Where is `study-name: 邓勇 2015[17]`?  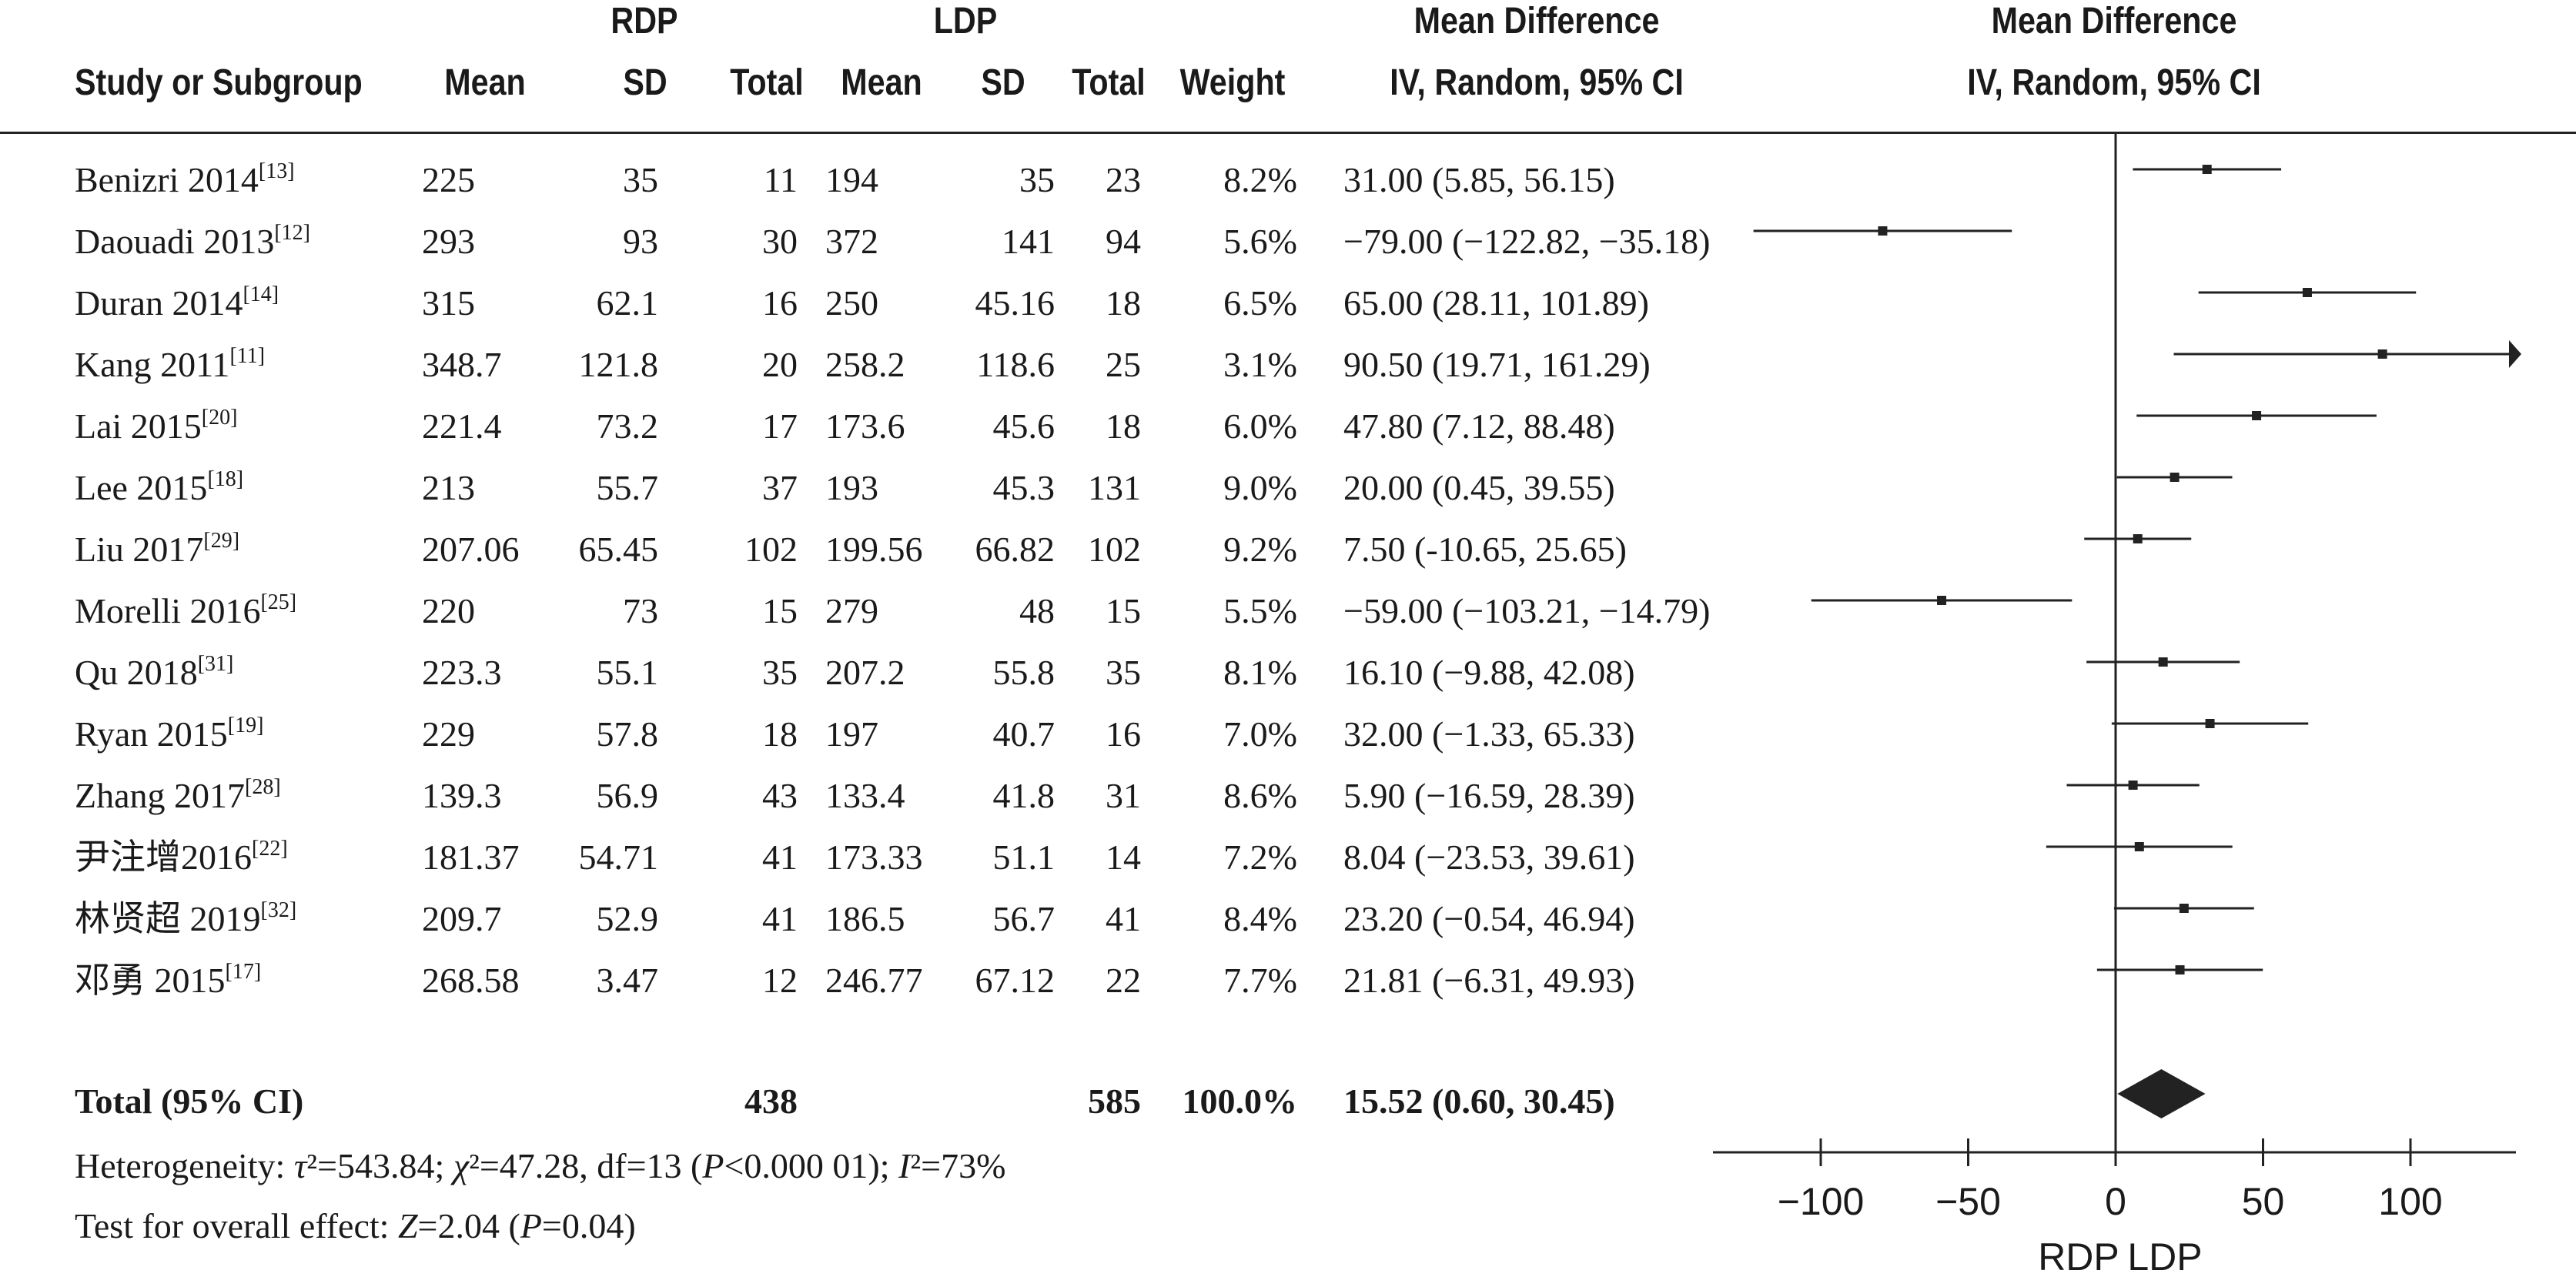 study-name: 邓勇 2015[17] is located at coordinates (168, 980).